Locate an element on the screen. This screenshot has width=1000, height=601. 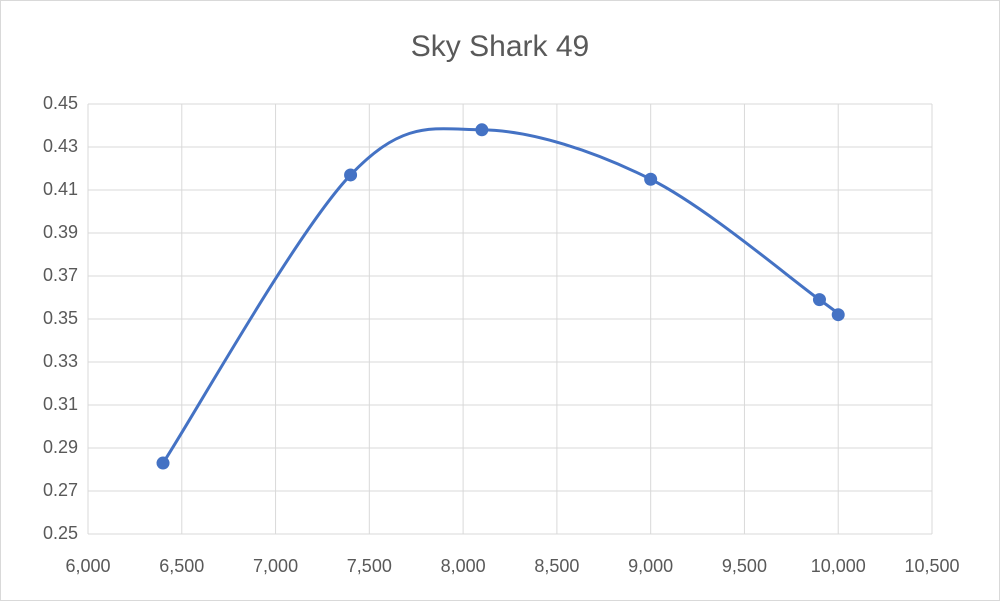
x-tick-label: 8,000 is located at coordinates (463, 566).